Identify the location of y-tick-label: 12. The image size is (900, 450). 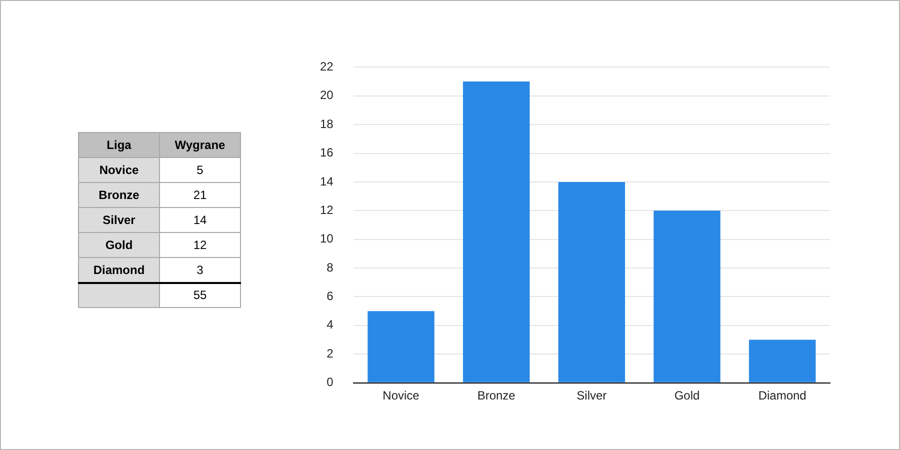
(327, 209).